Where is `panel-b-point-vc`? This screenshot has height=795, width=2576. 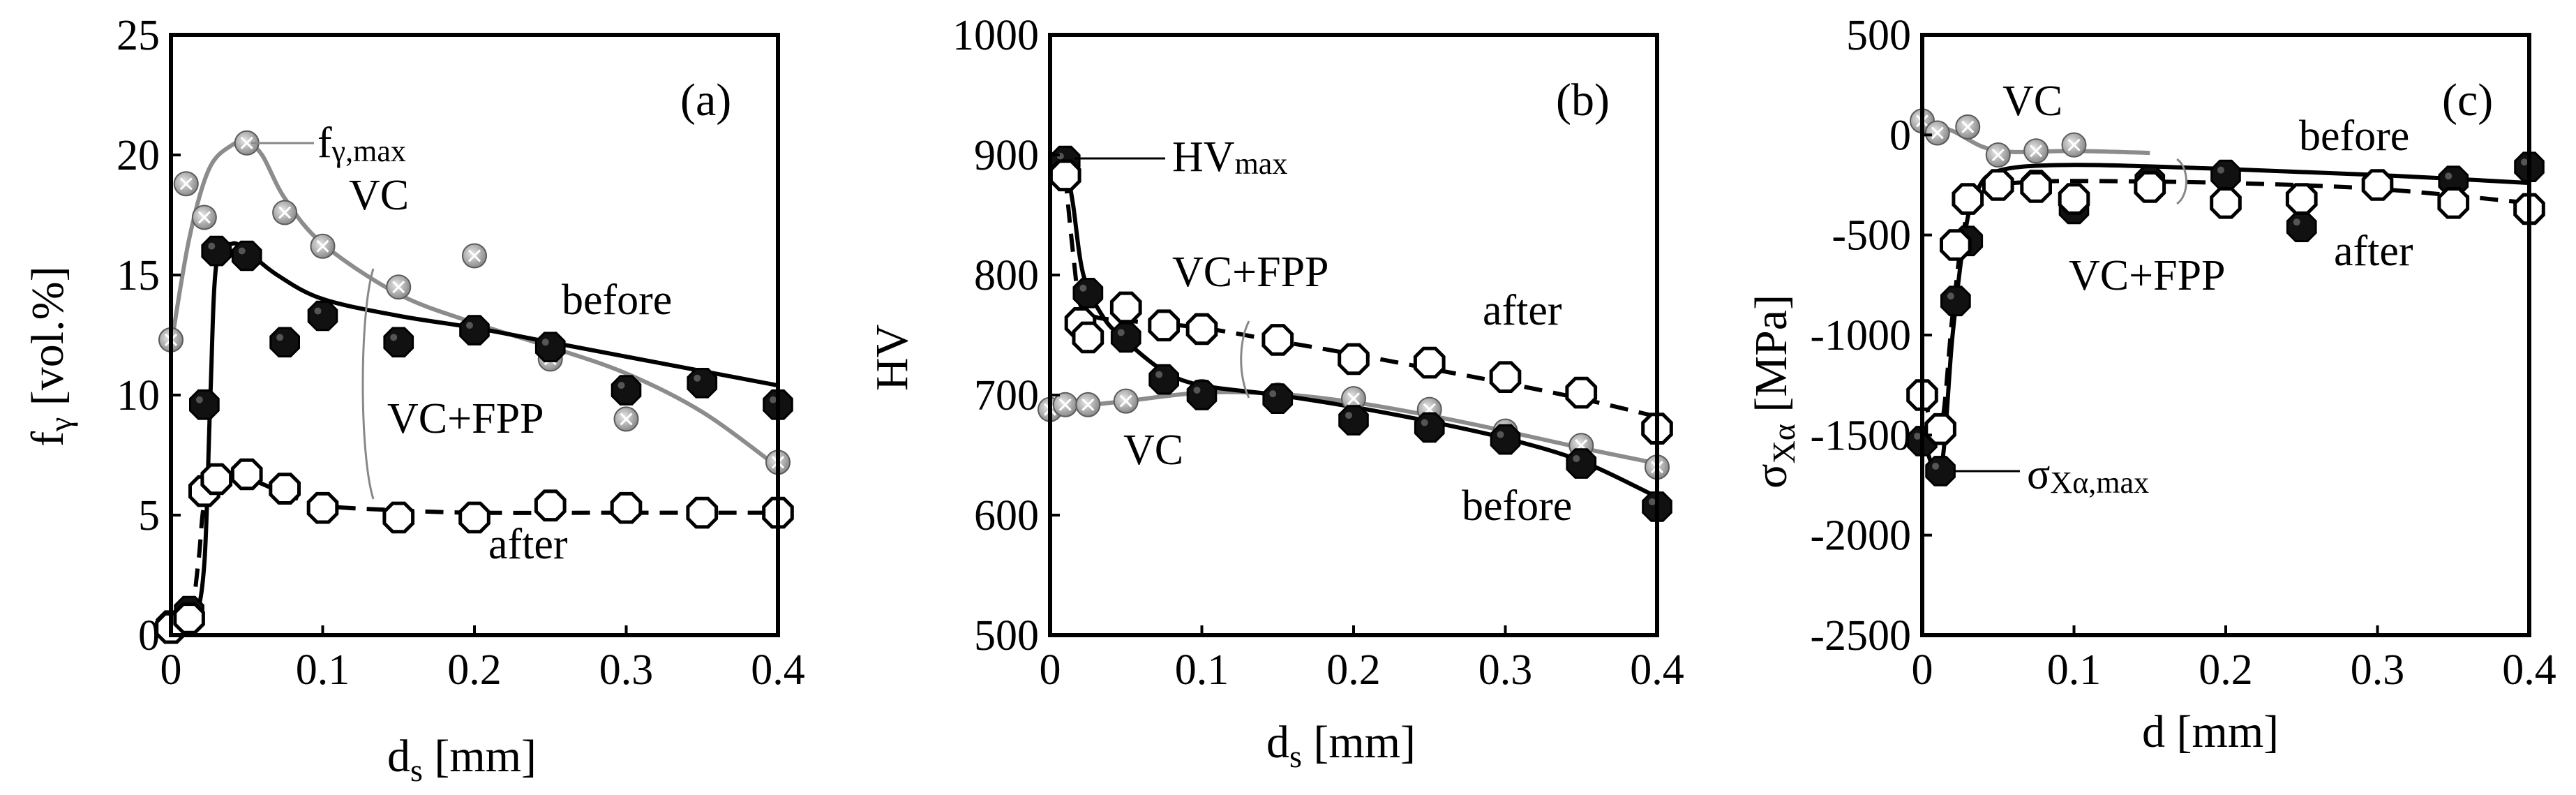
panel-b-point-vc is located at coordinates (1126, 401).